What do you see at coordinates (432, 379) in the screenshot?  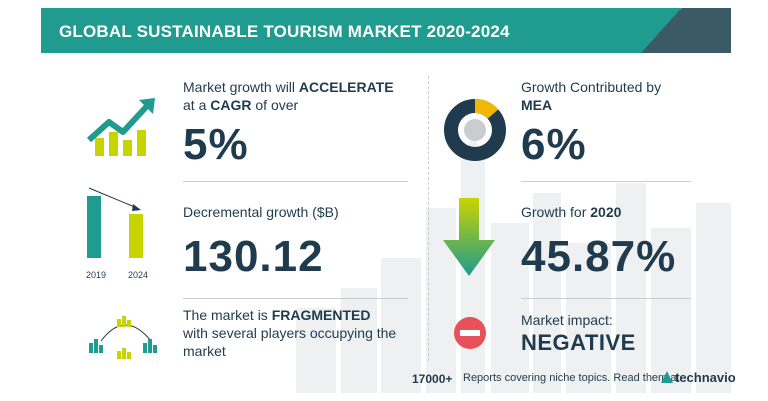 I see `report-count: 17000+` at bounding box center [432, 379].